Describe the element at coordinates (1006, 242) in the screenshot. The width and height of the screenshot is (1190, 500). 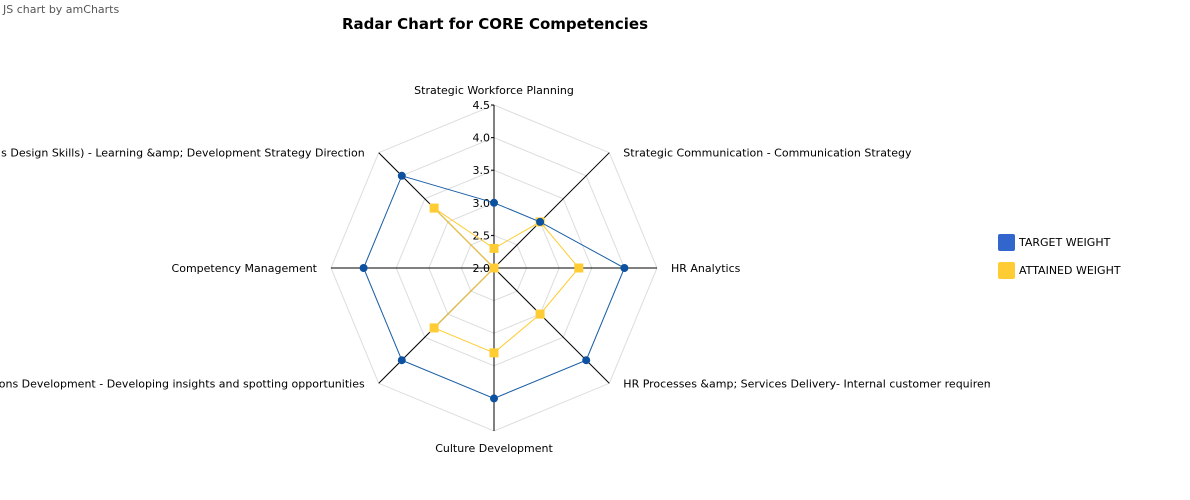
I see `legend-swatch-target` at that location.